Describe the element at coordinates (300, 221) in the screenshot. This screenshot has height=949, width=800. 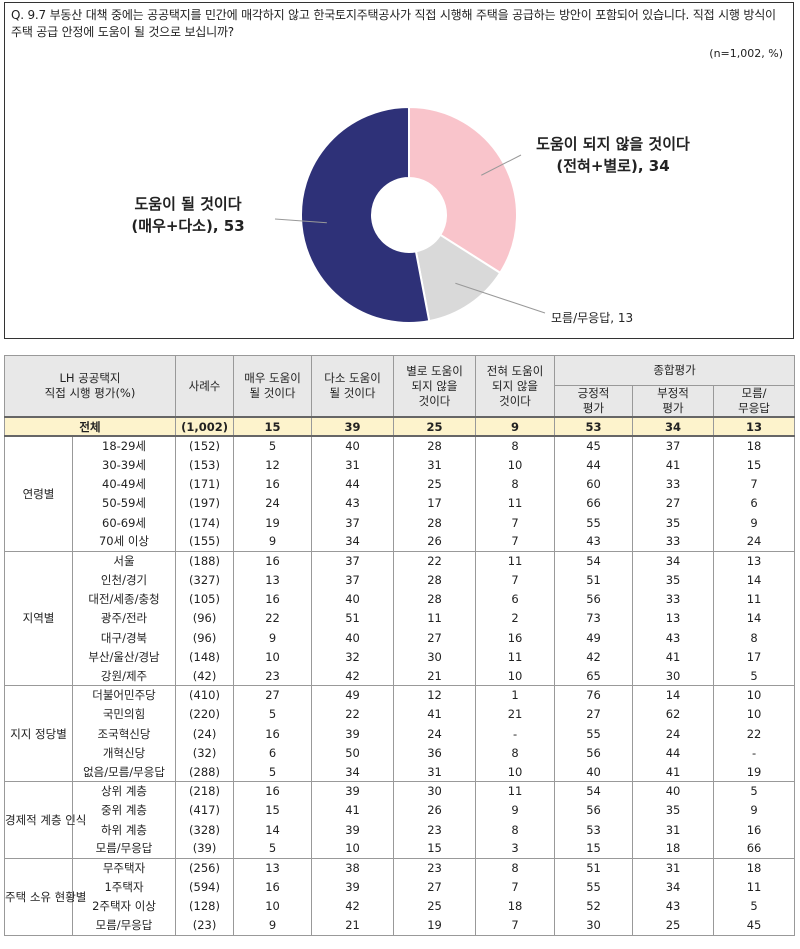
I see `leader-line` at that location.